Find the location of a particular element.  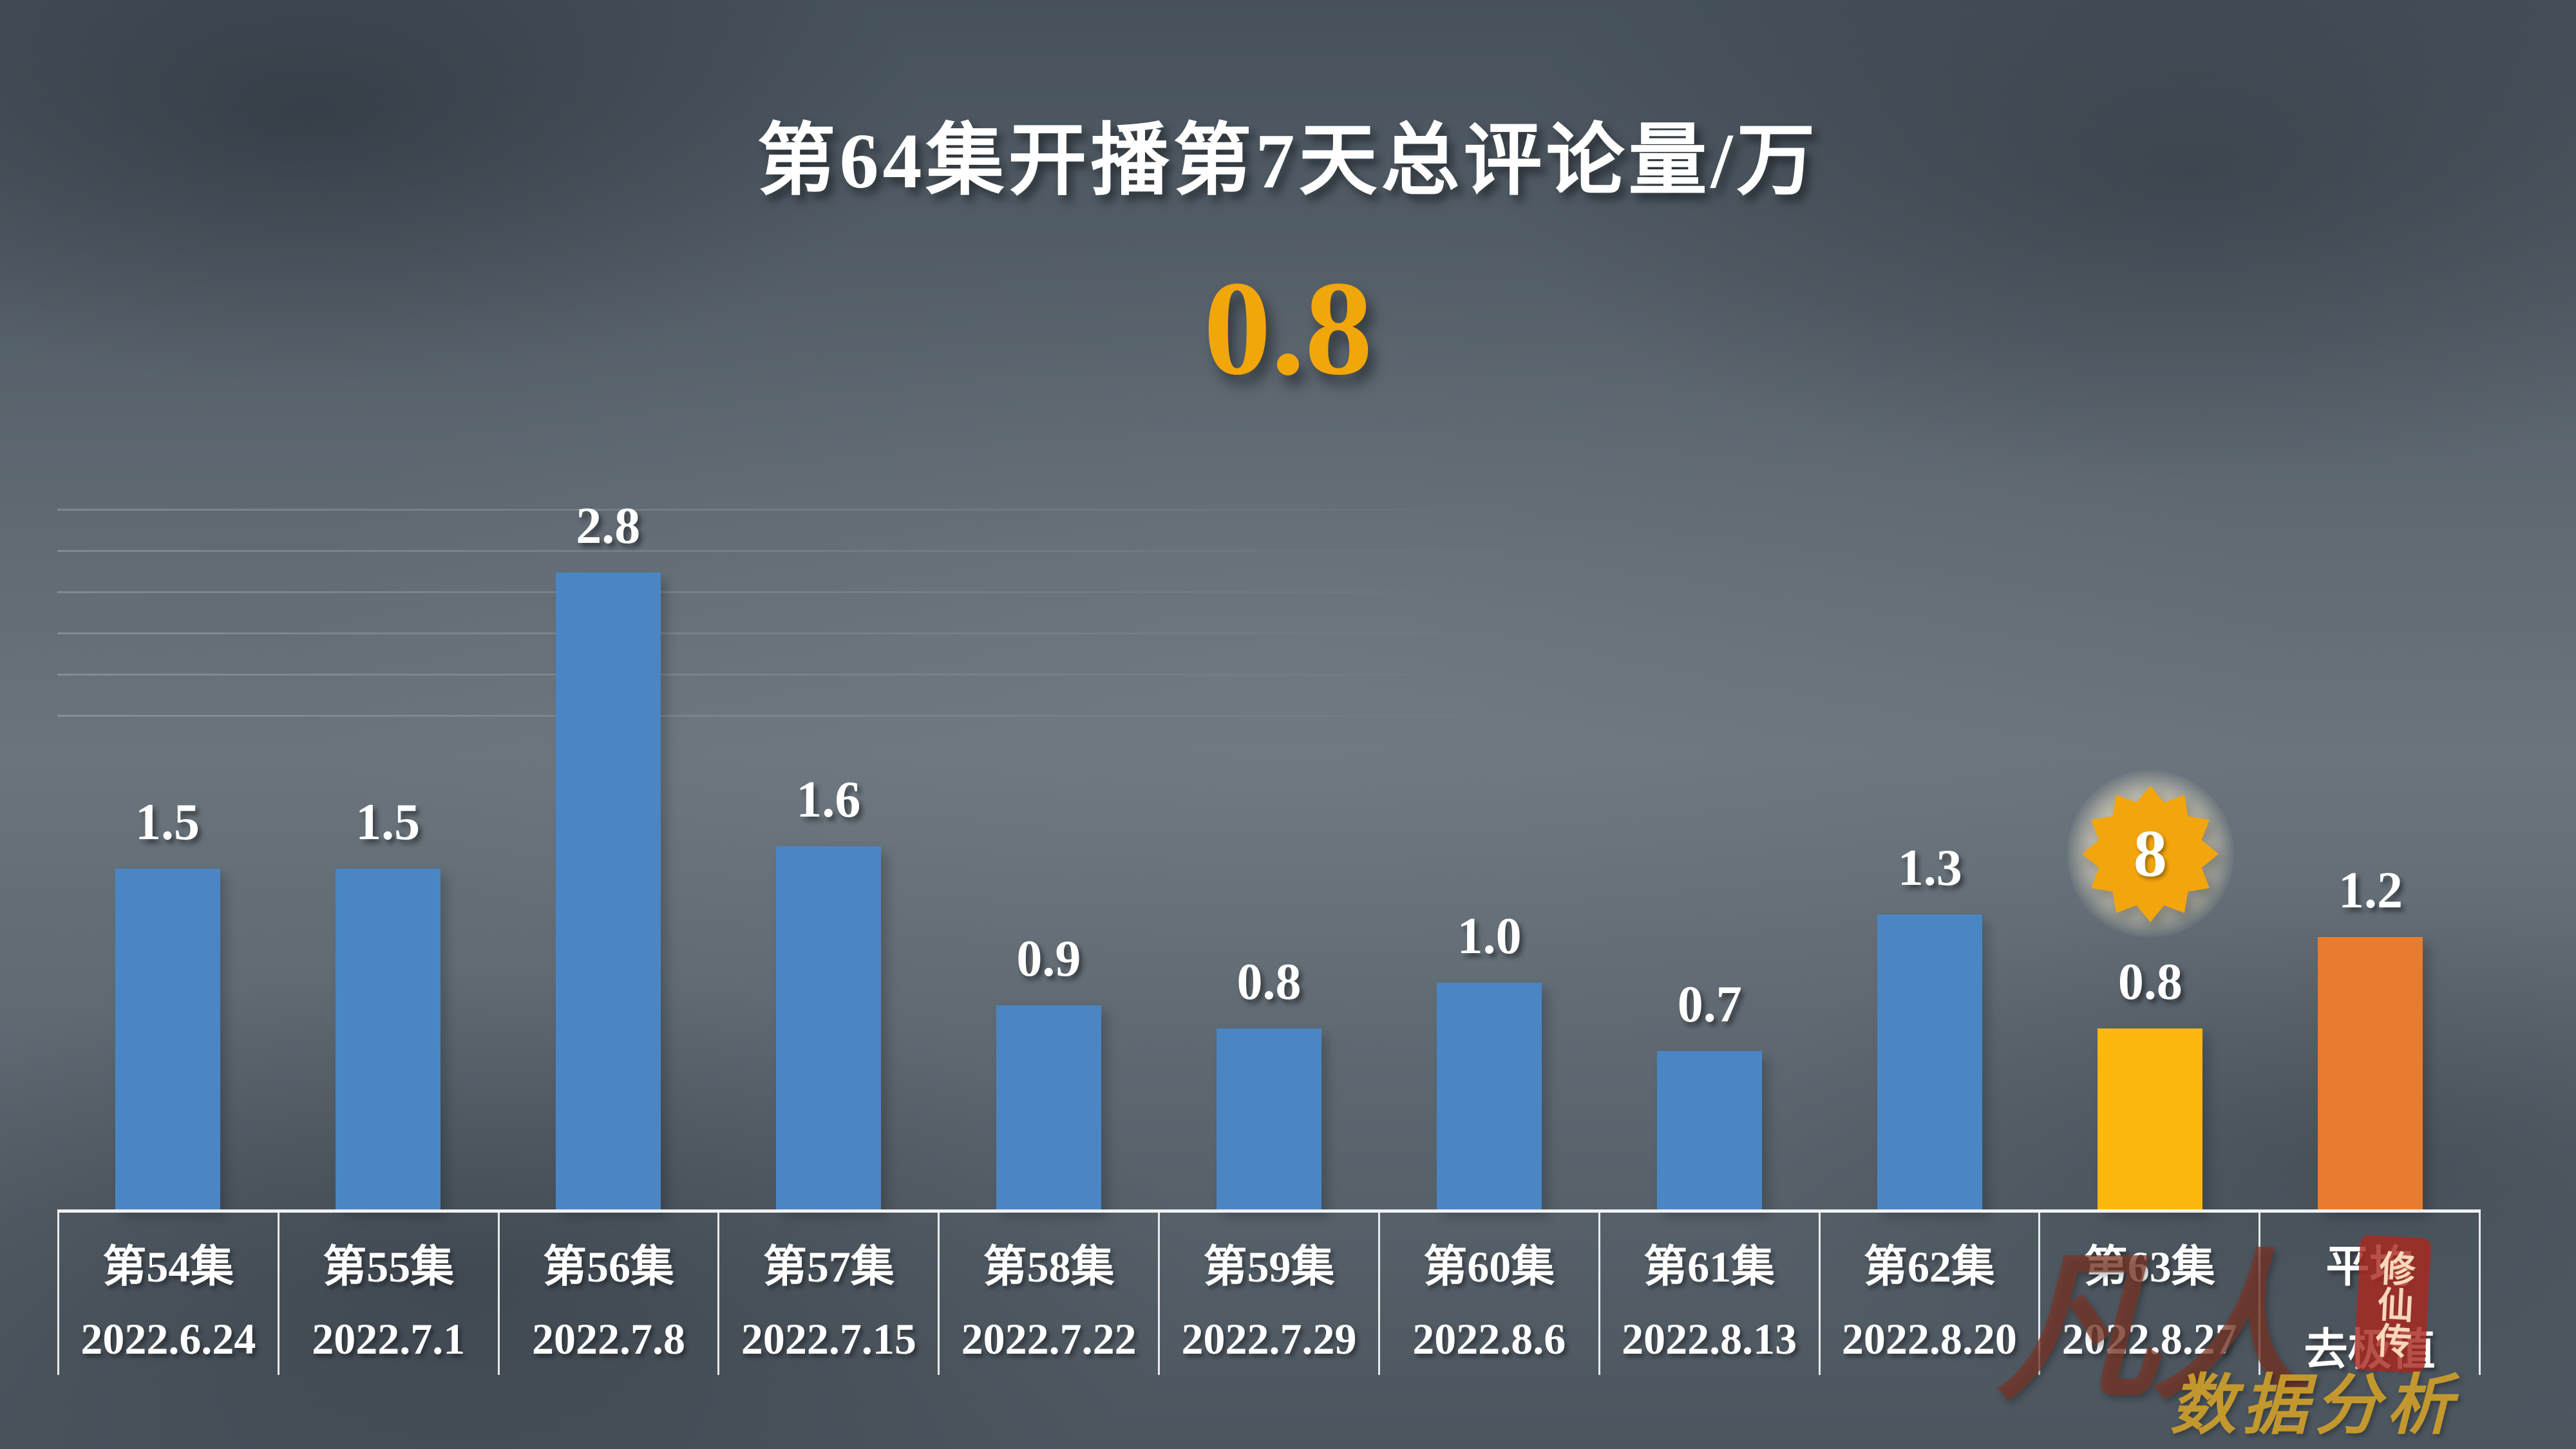

chart-column: 0.9 is located at coordinates (1048, 824).